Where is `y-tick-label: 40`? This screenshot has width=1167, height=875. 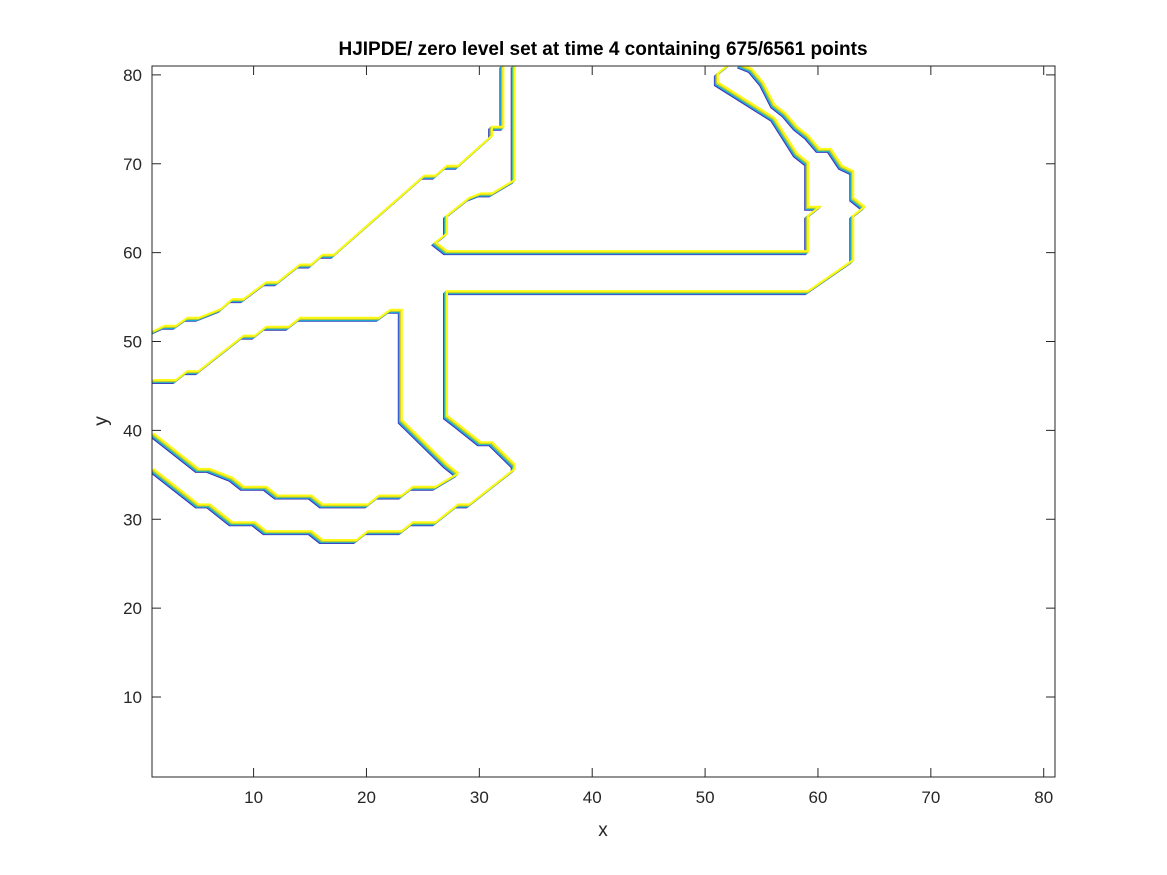
y-tick-label: 40 is located at coordinates (132, 430).